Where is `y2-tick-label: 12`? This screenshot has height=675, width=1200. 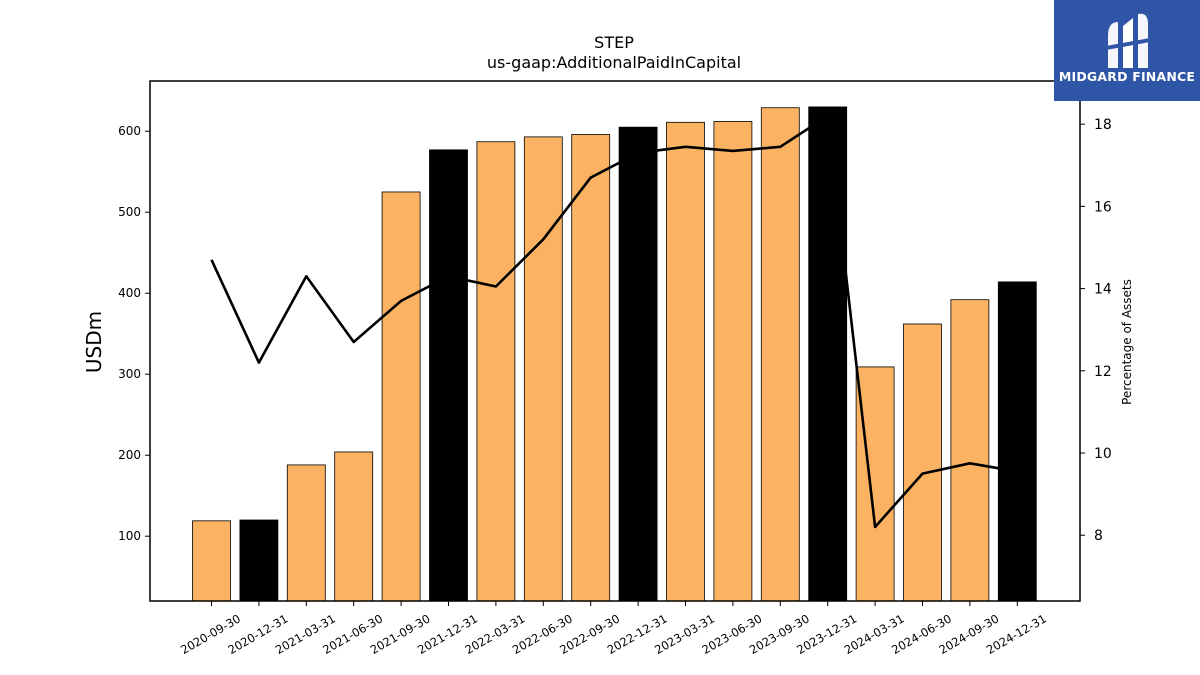 y2-tick-label: 12 is located at coordinates (1103, 372).